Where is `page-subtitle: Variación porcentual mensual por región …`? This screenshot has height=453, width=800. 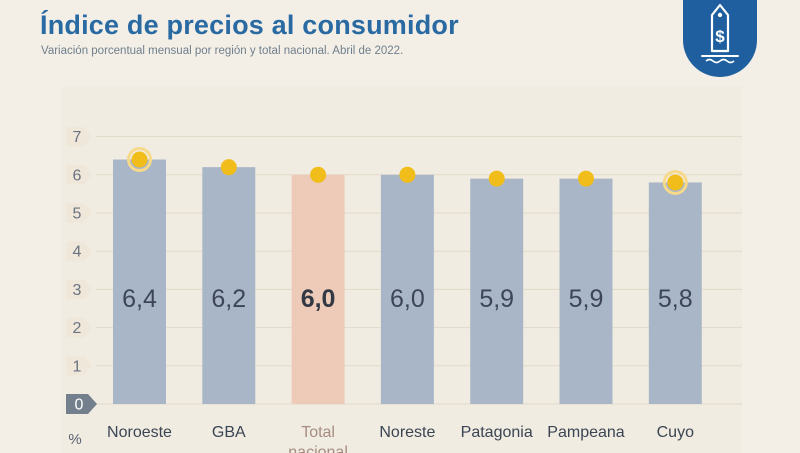 page-subtitle: Variación porcentual mensual por región … is located at coordinates (222, 51).